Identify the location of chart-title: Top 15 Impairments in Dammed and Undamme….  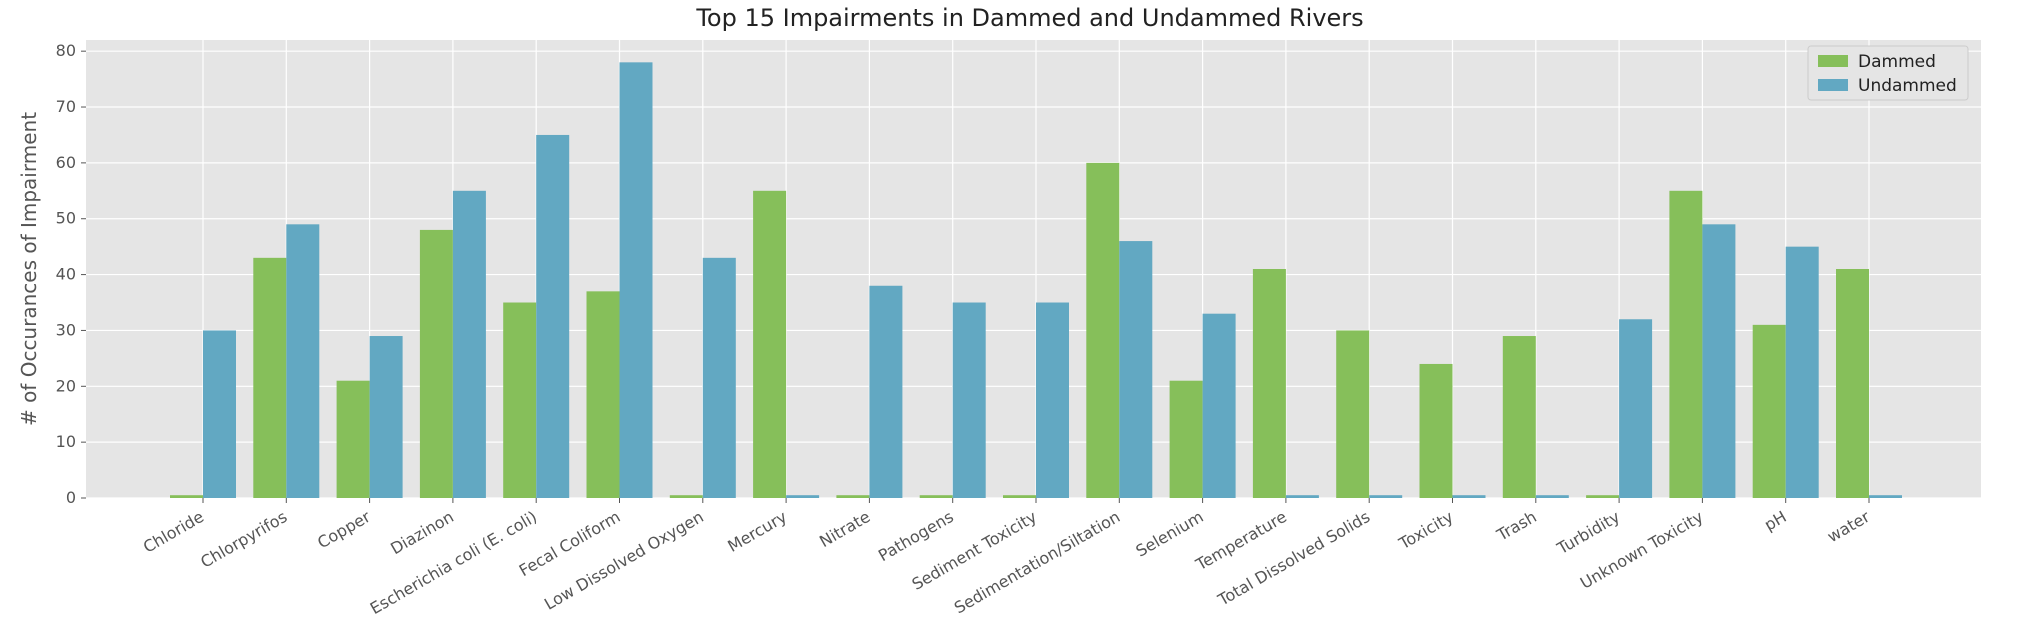
(1029, 18).